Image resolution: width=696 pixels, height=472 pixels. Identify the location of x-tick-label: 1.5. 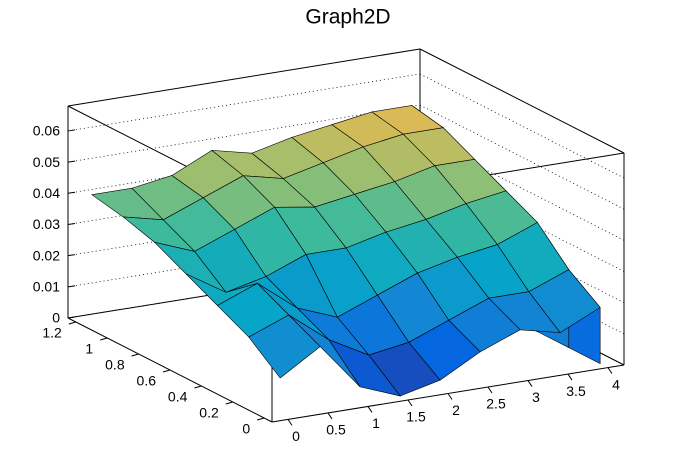
(416, 417).